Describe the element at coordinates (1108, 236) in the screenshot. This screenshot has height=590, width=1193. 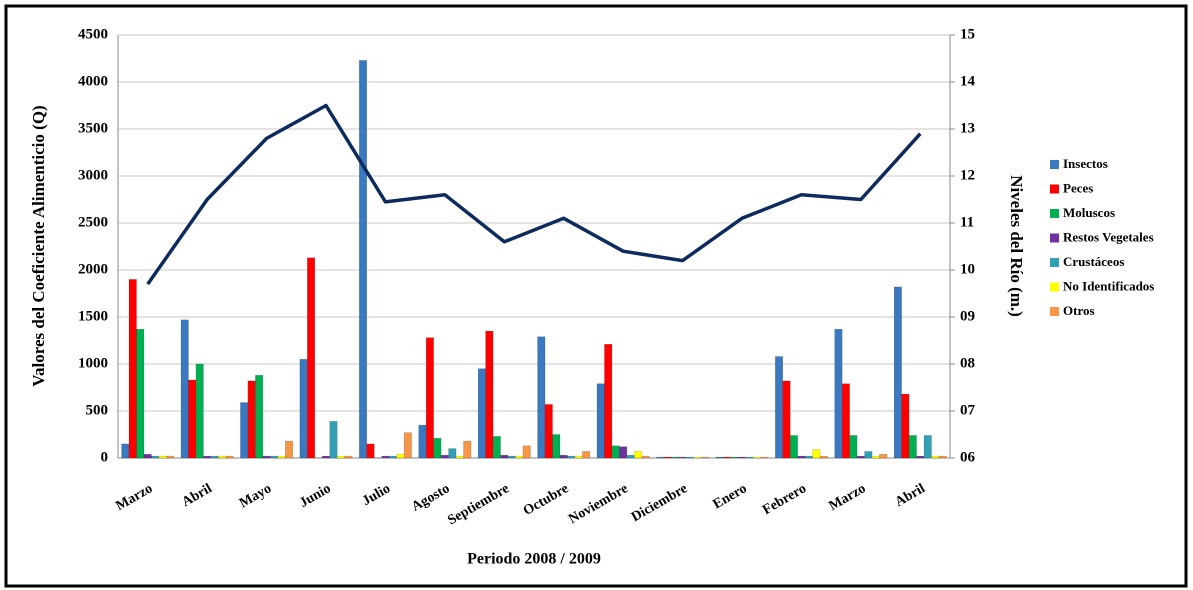
I see `legend-label: Restos Vegetales` at that location.